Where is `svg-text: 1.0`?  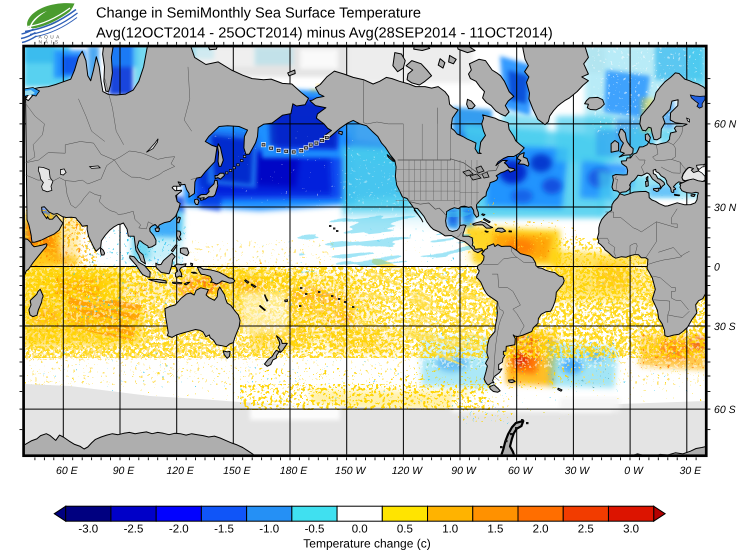
svg-text: 1.0 is located at coordinates (450, 530).